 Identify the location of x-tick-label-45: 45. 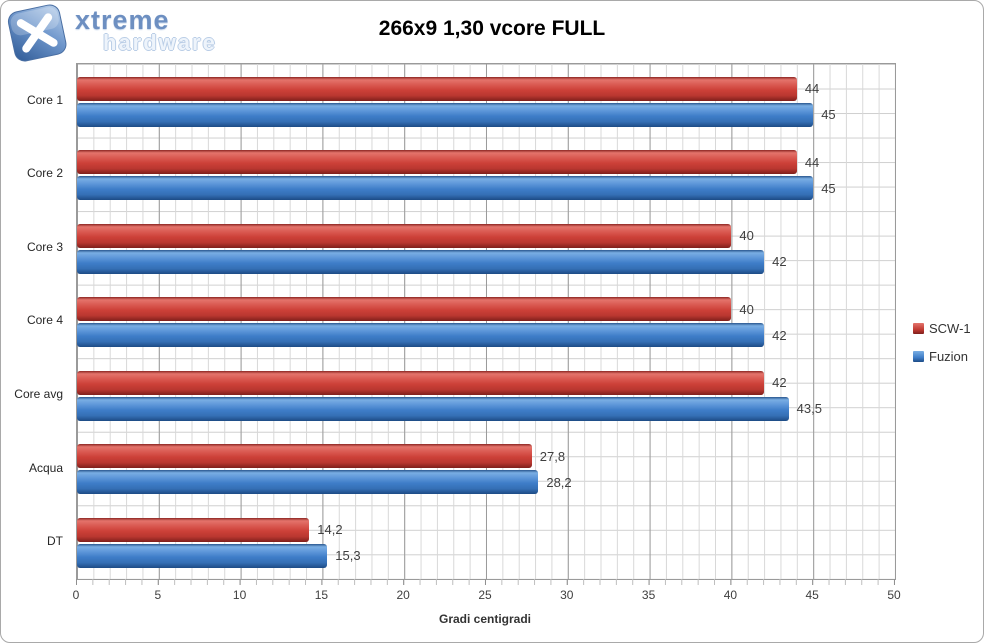
(812, 595).